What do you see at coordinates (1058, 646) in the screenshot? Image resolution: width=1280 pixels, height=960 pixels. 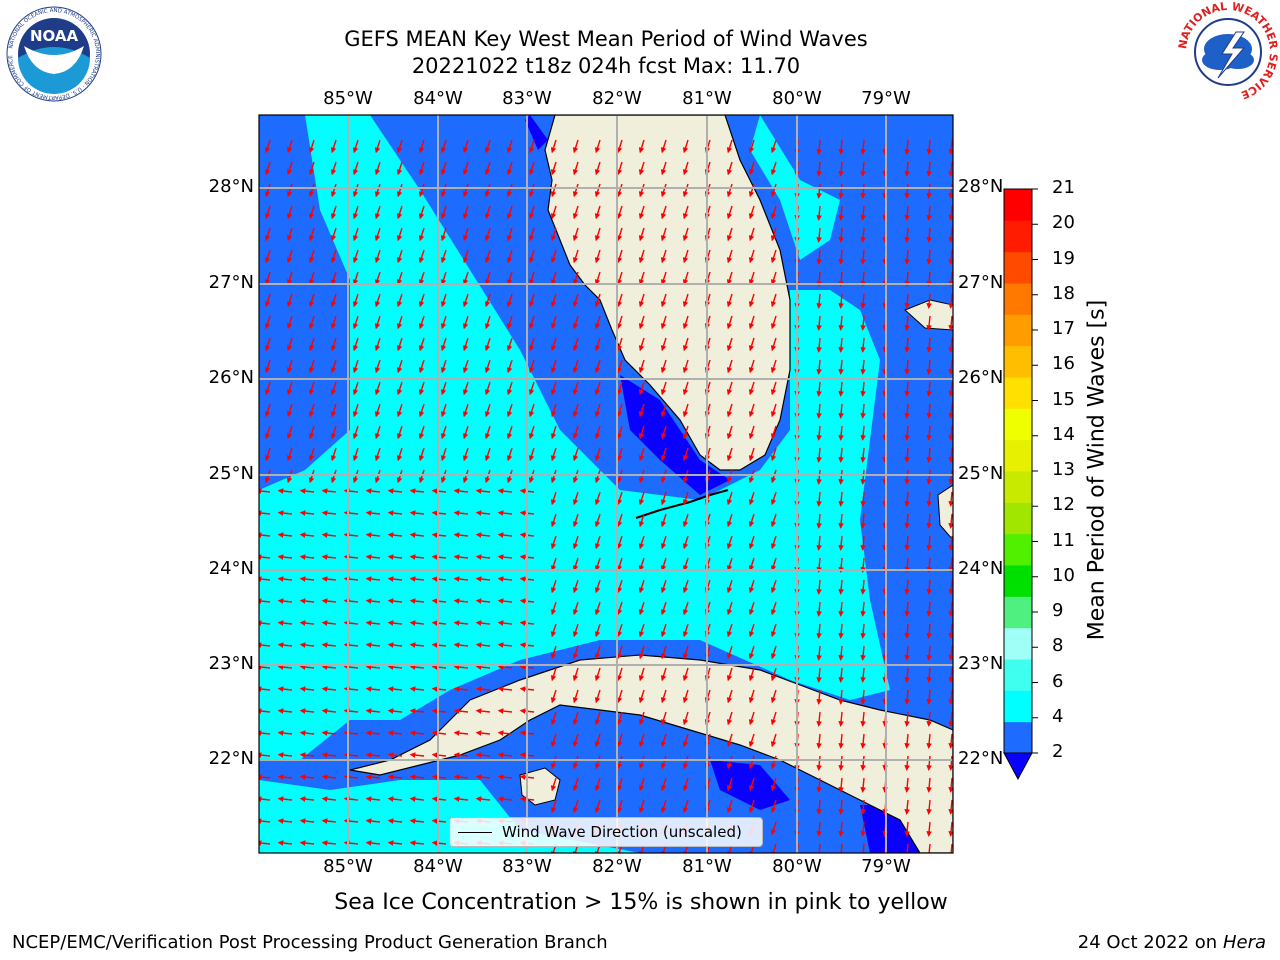 I see `colorbar-tick-label: 8` at bounding box center [1058, 646].